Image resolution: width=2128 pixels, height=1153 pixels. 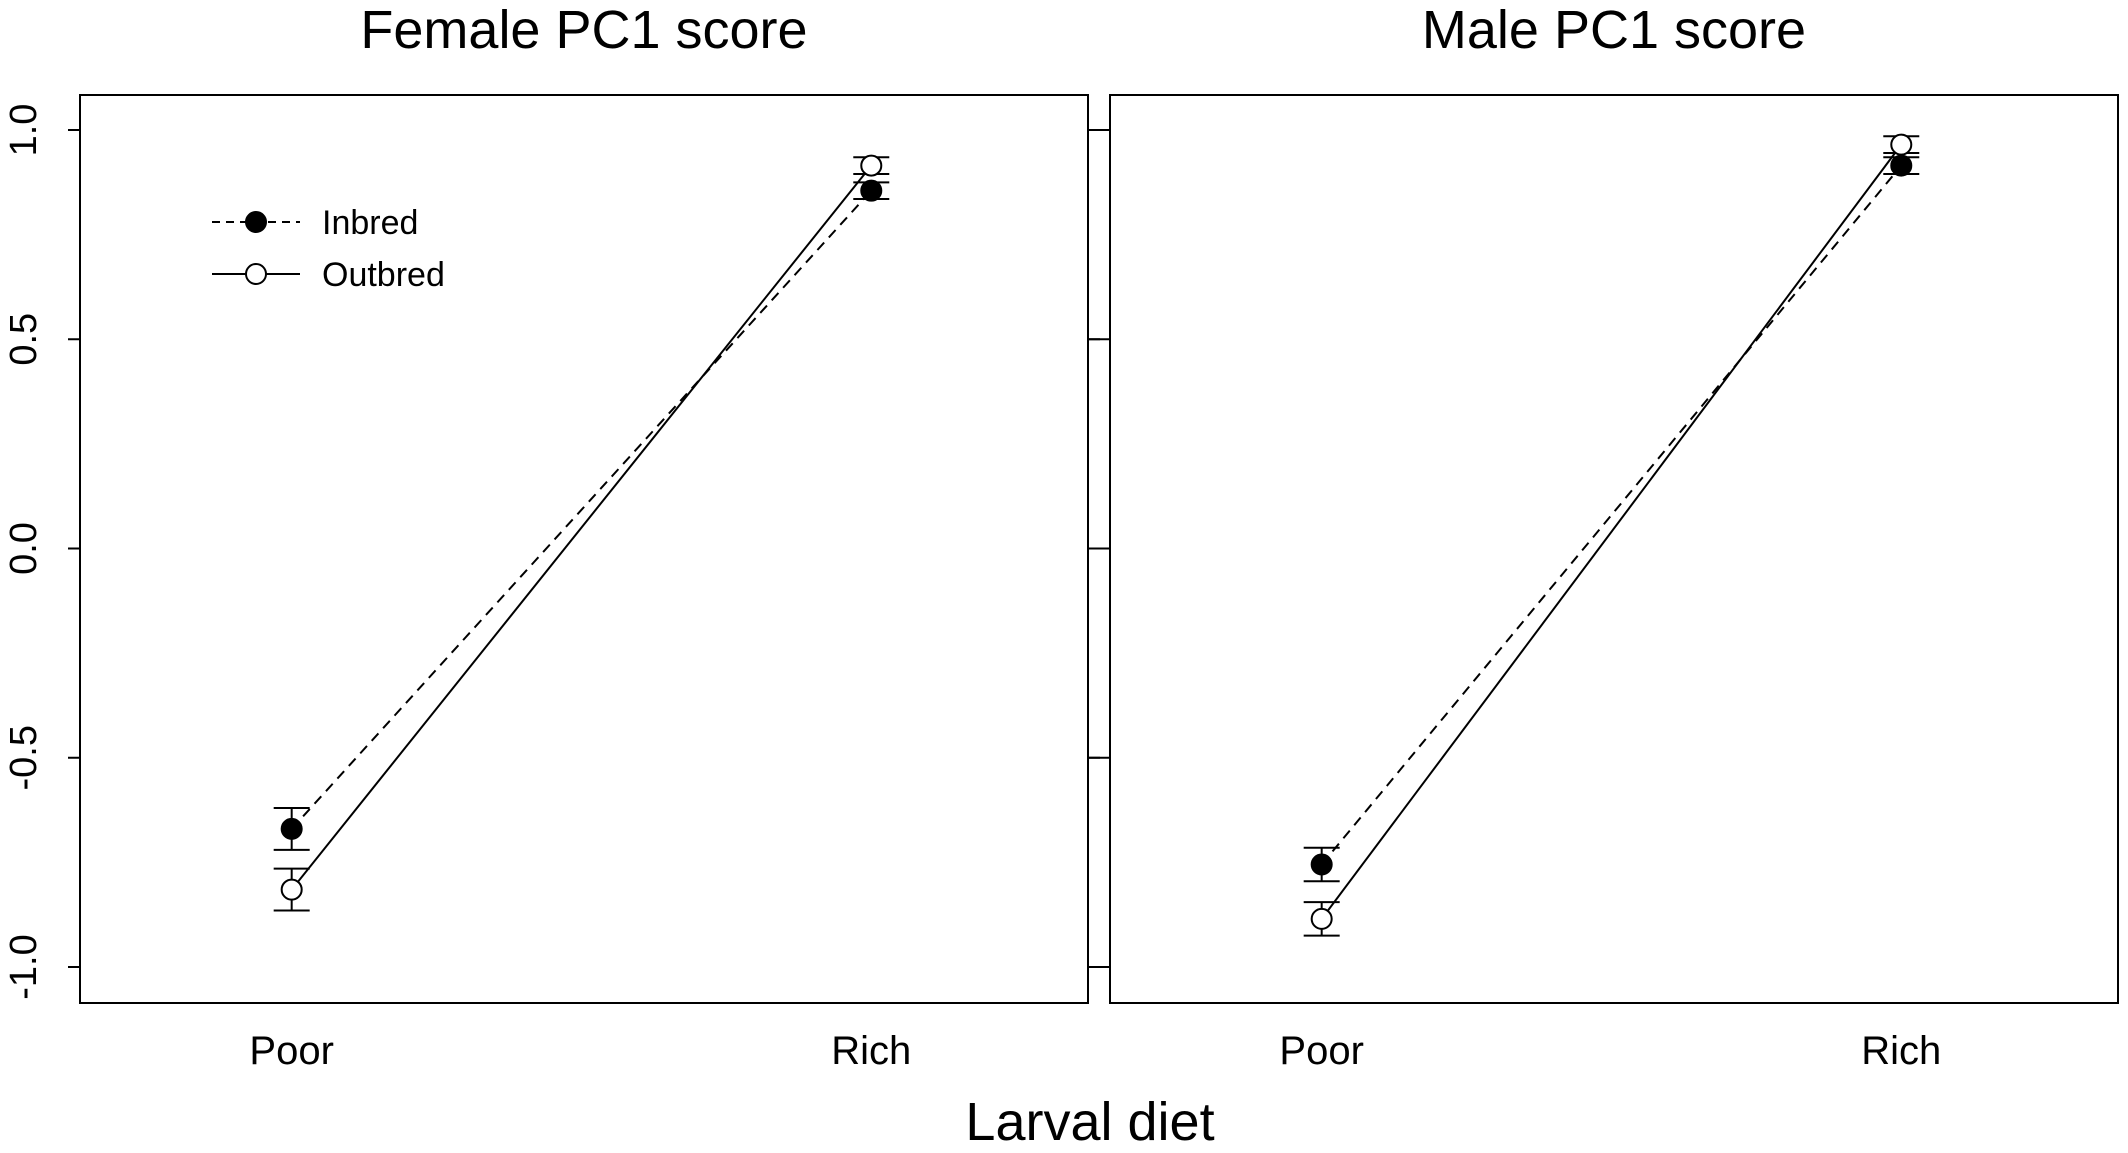 What do you see at coordinates (24, 130) in the screenshot?
I see `y-tick-label: 1.0` at bounding box center [24, 130].